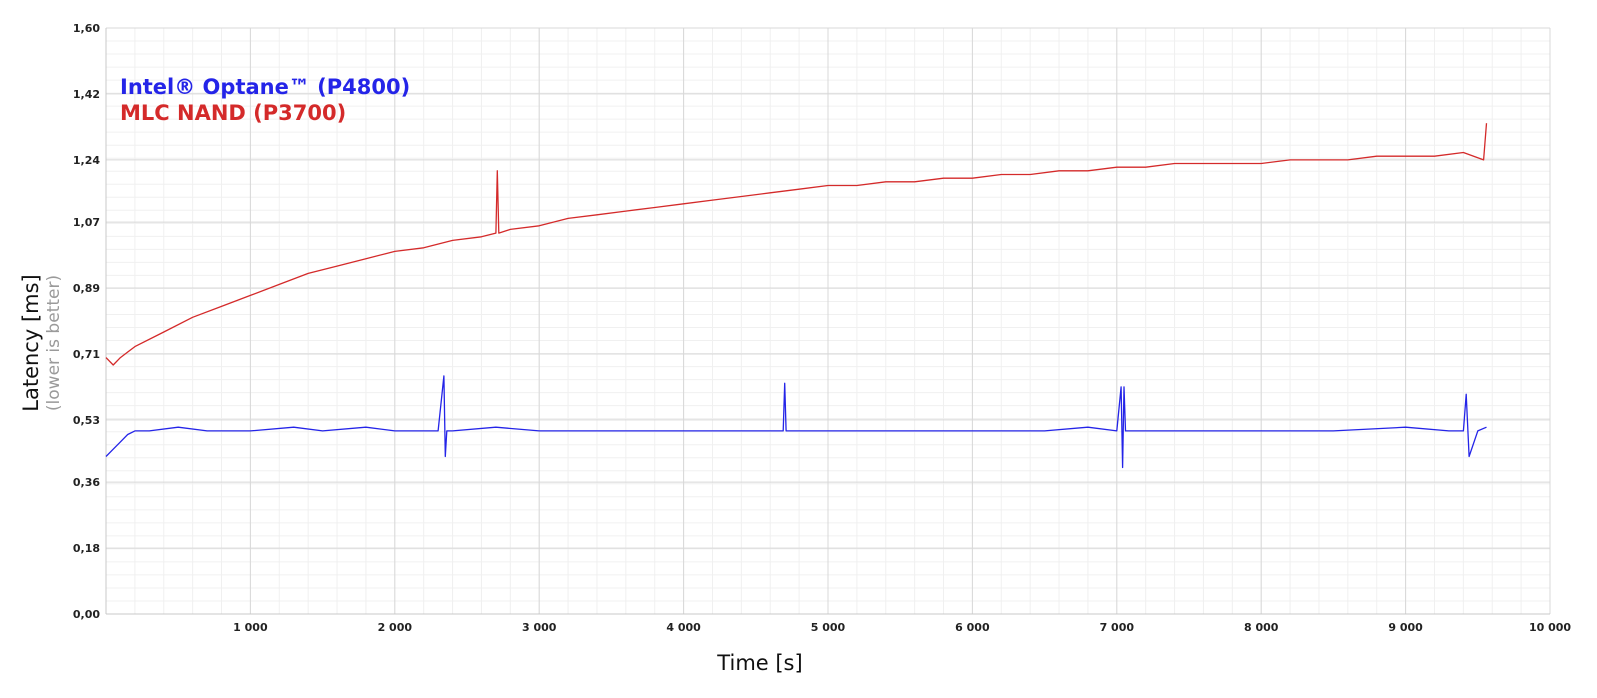 This screenshot has height=698, width=1597. I want to click on y-axis-title: Latency [ms], so click(31, 342).